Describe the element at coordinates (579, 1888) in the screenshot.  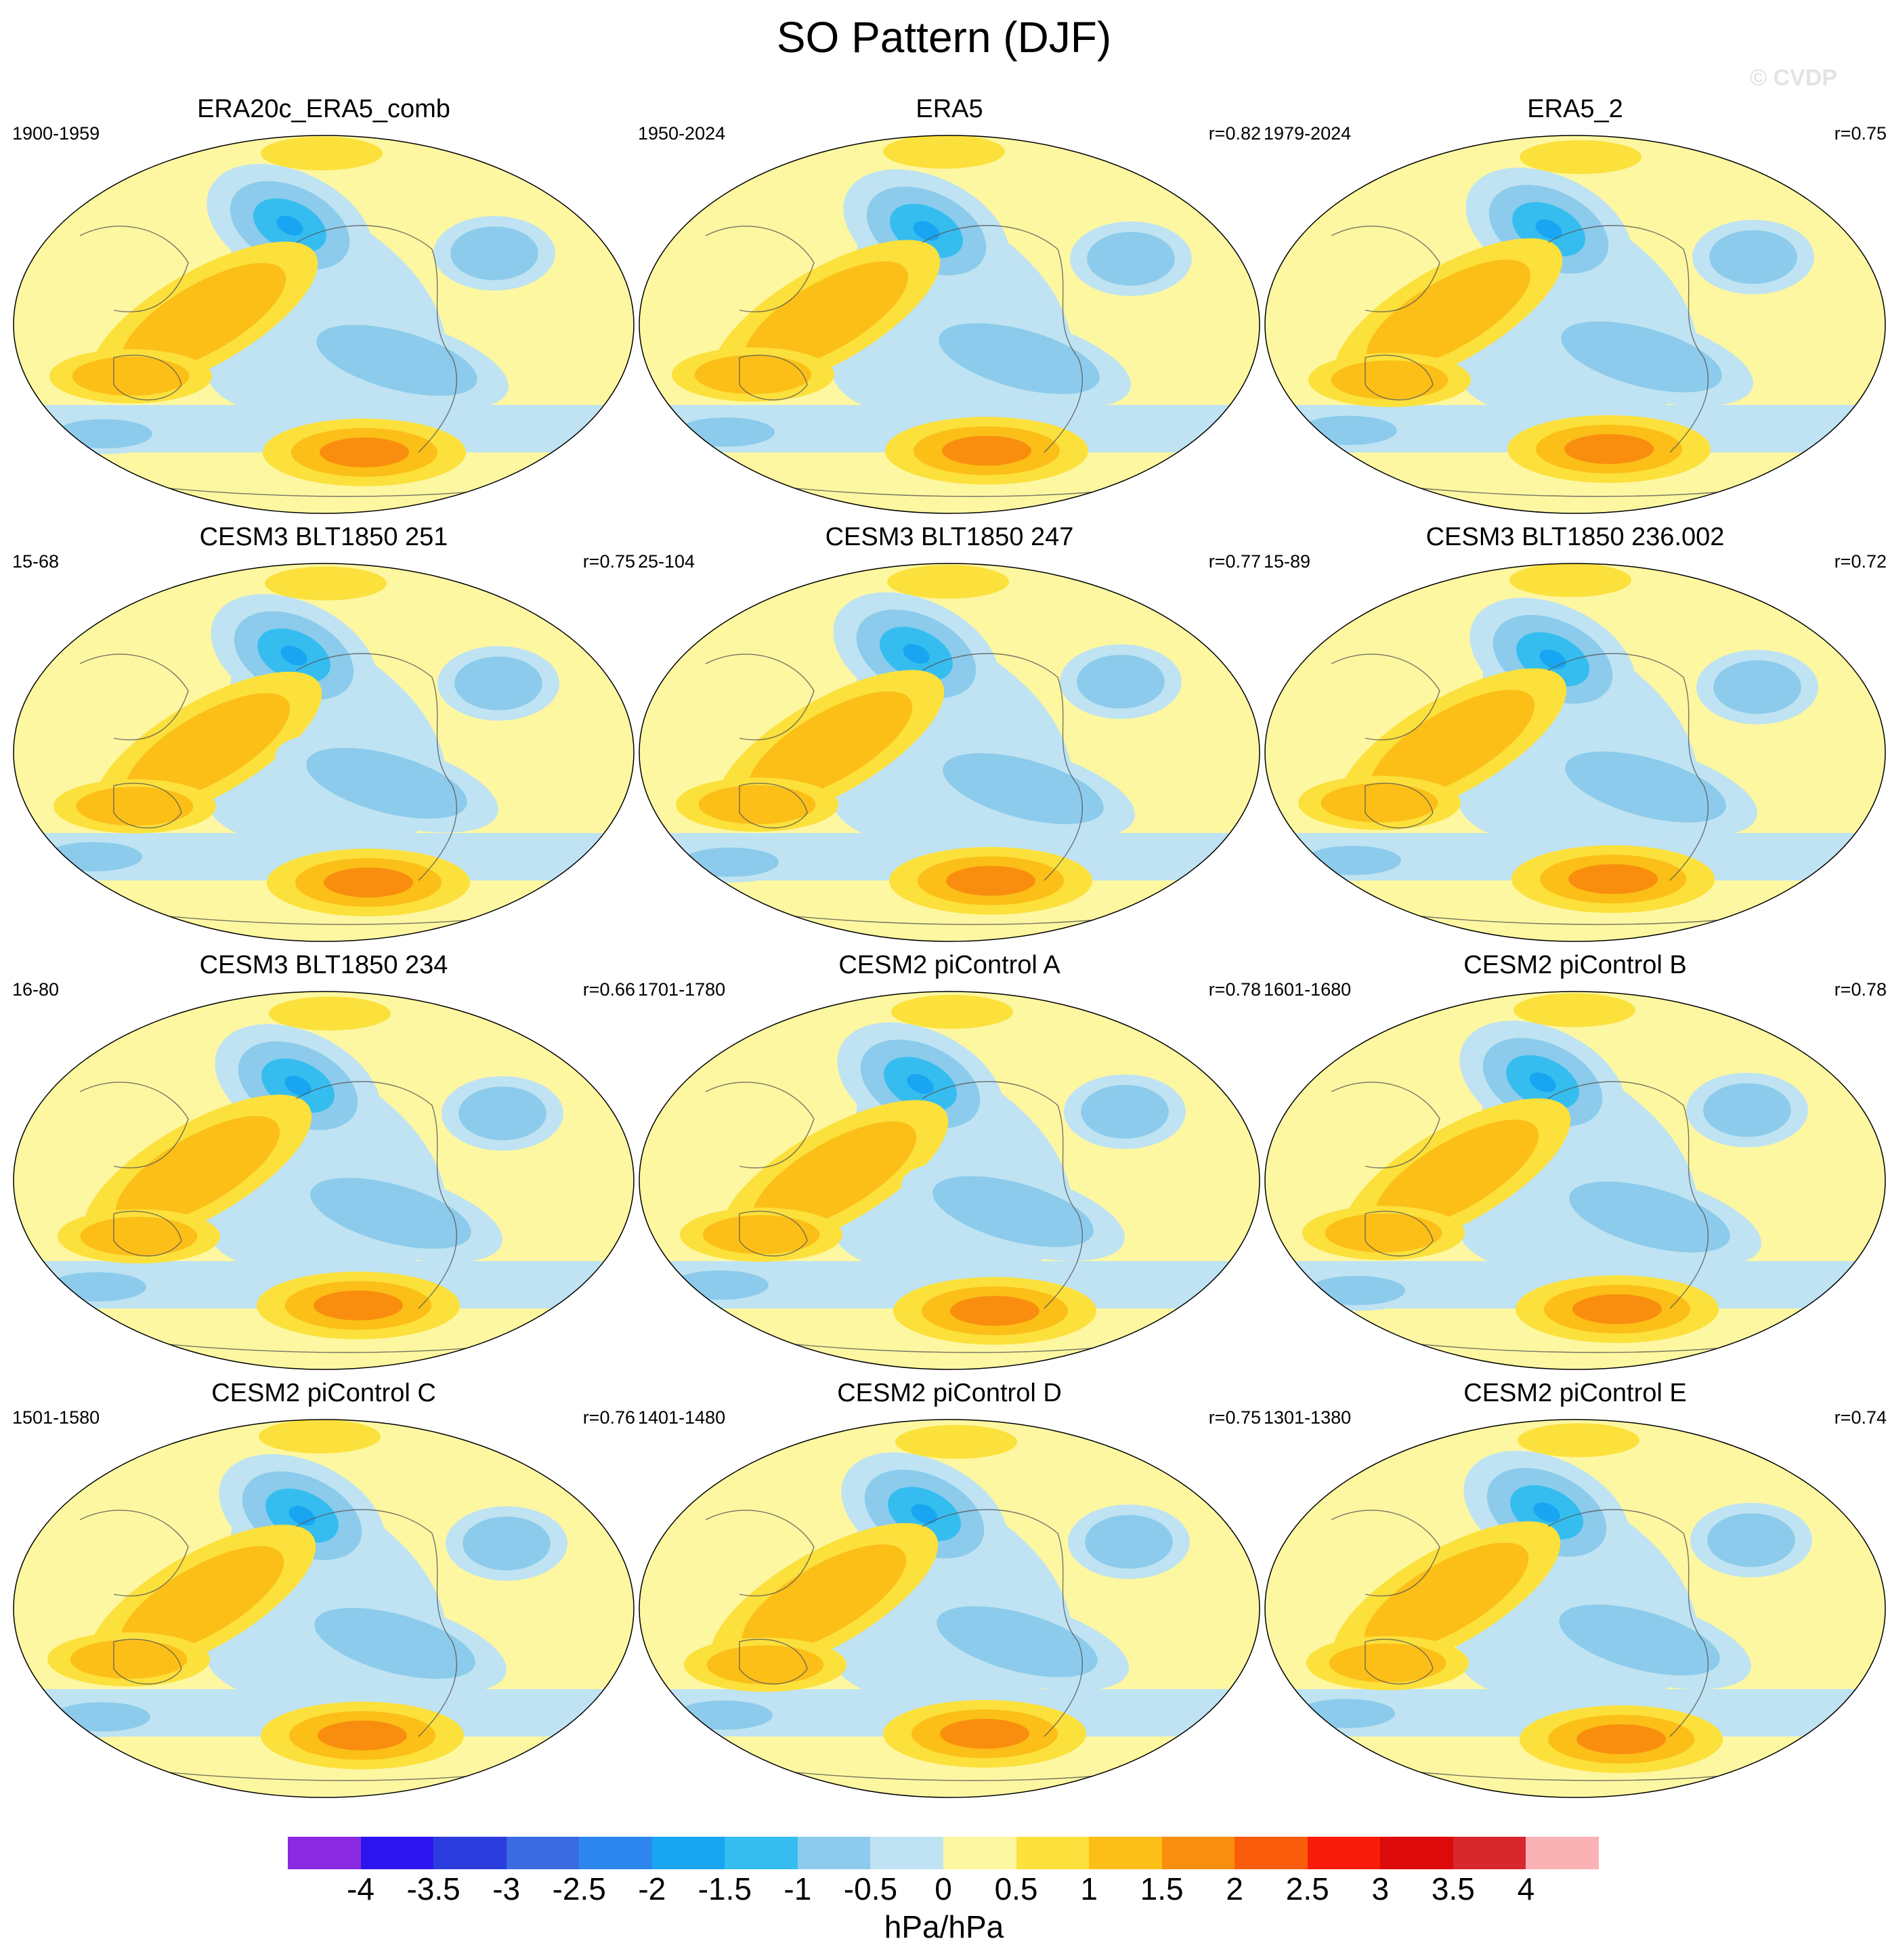
I see `colorbar-tick-label: -2.5` at that location.